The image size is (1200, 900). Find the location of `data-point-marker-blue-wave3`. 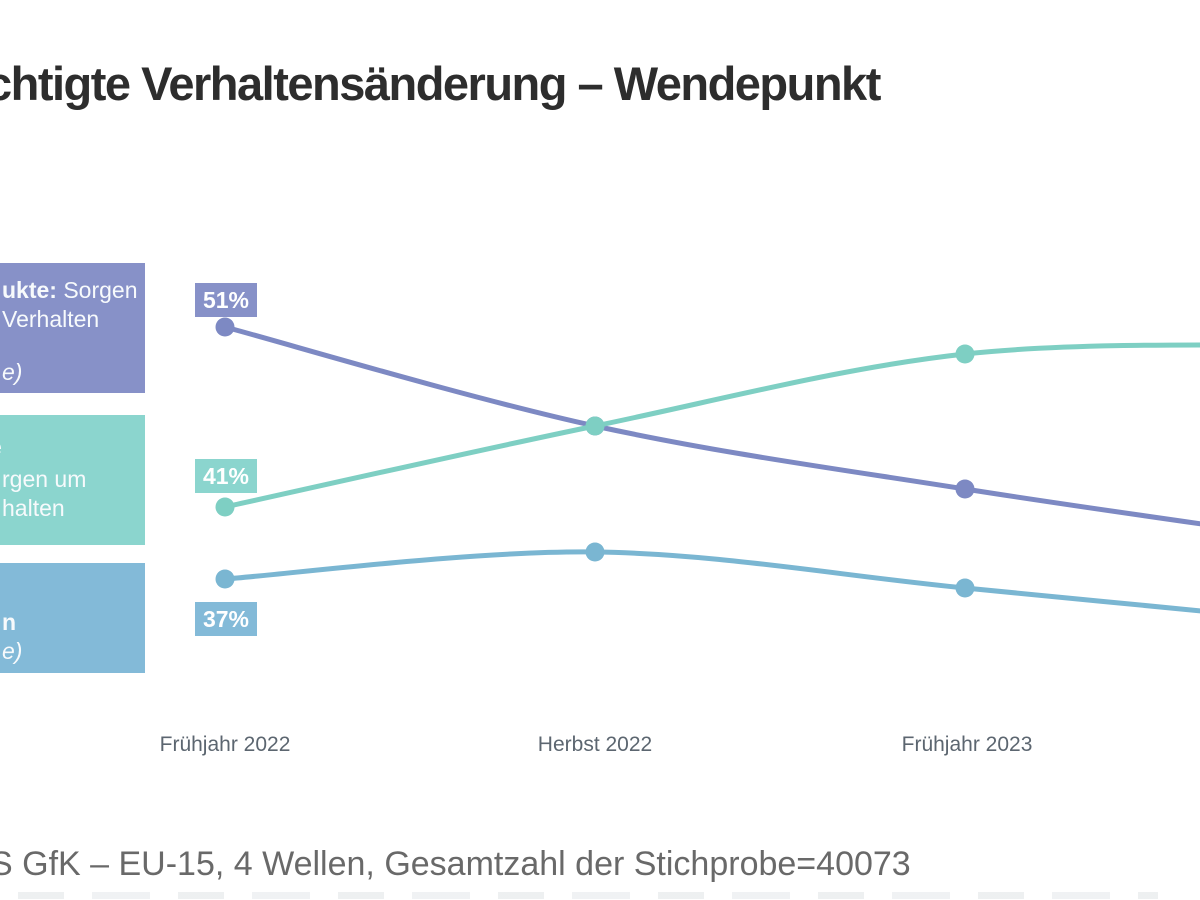

data-point-marker-blue-wave3 is located at coordinates (965, 588).